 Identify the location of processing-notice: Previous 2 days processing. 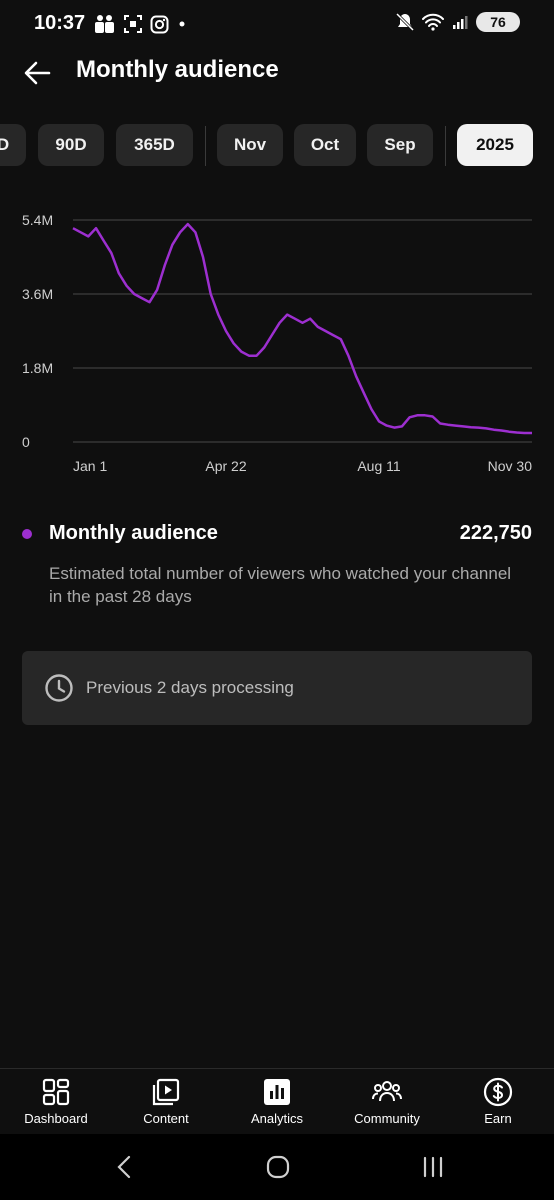
(277, 688).